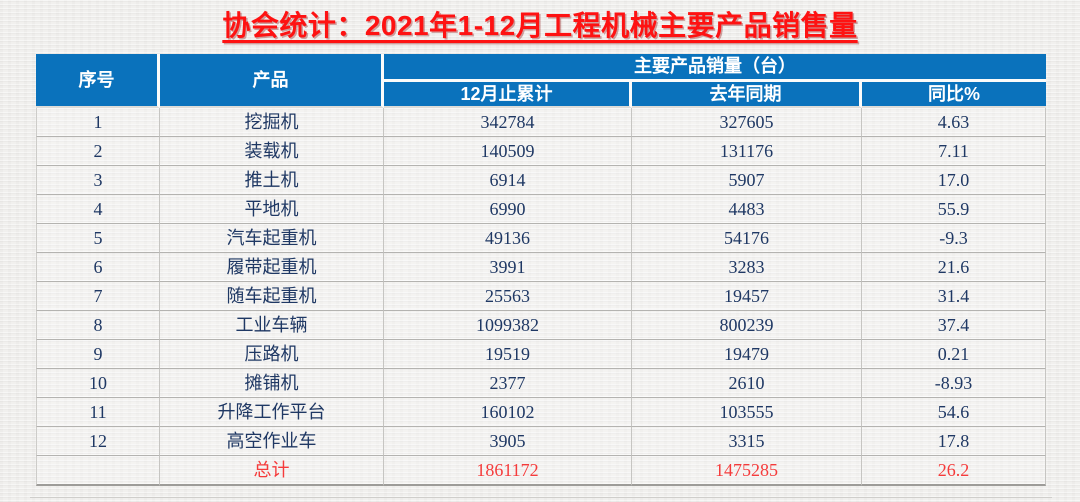  I want to click on cell-index: 8, so click(98, 325).